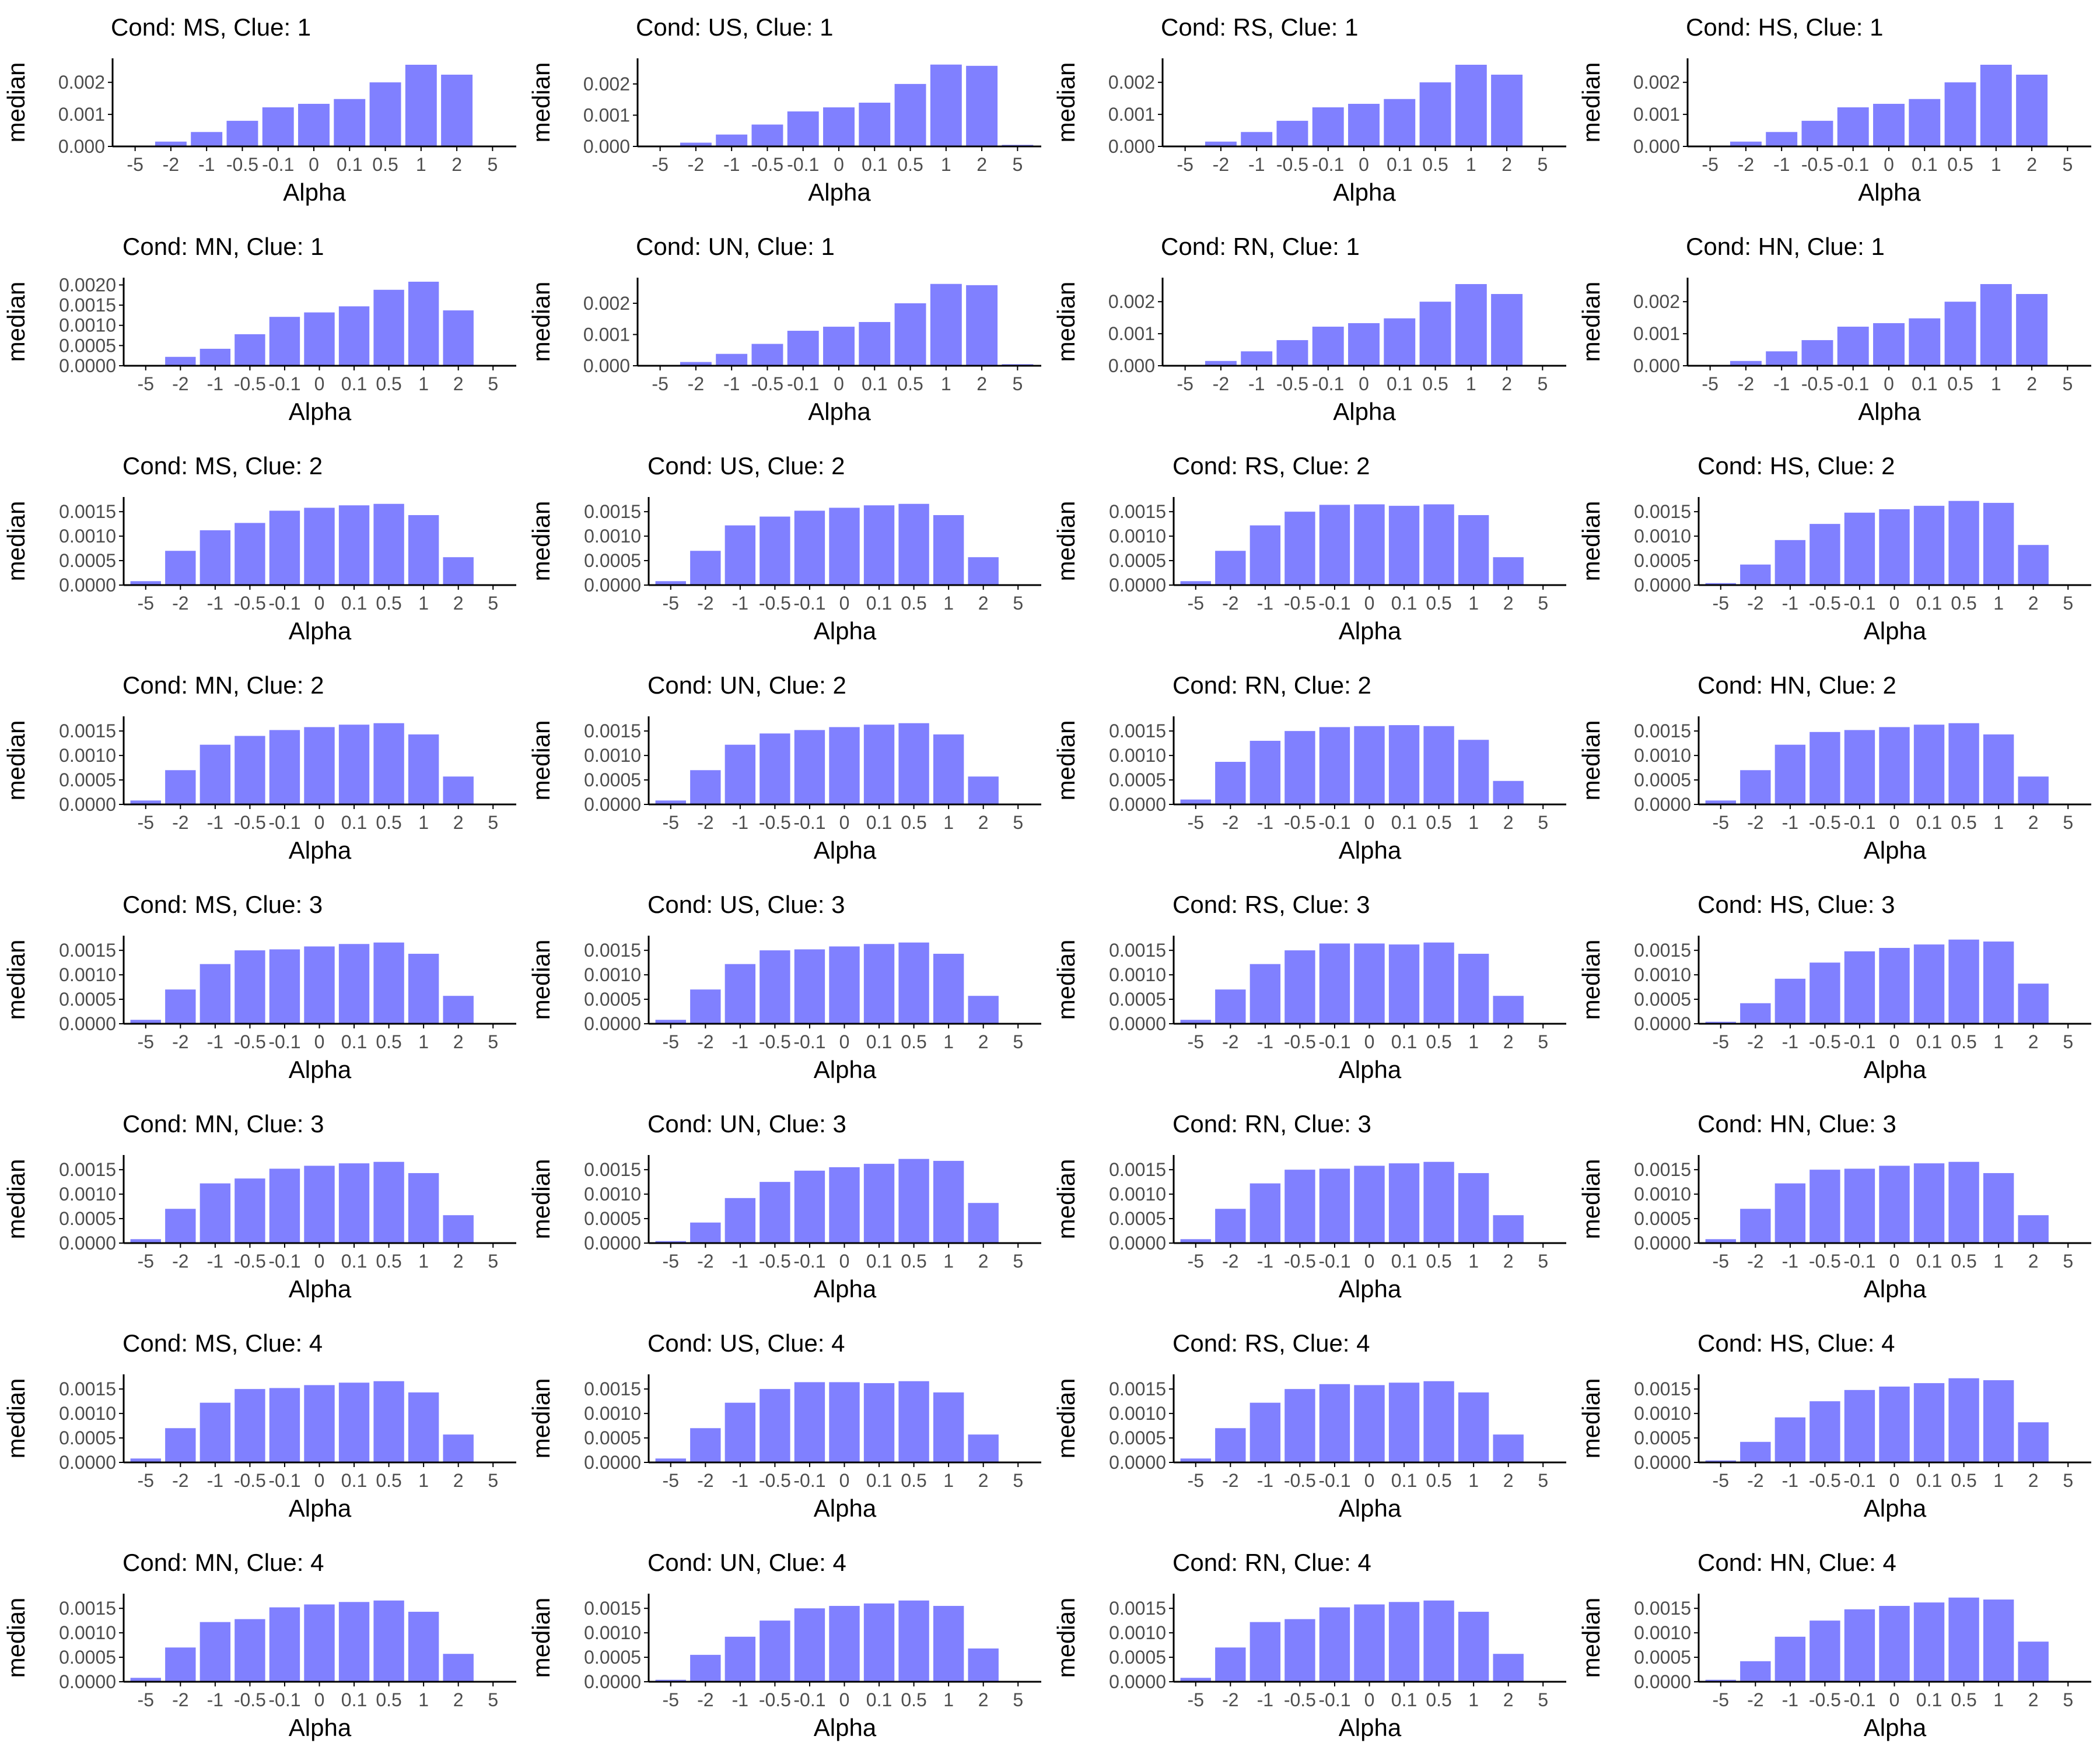  What do you see at coordinates (211, 27) in the screenshot?
I see `chart-title: Cond: MS, Clue: 1` at bounding box center [211, 27].